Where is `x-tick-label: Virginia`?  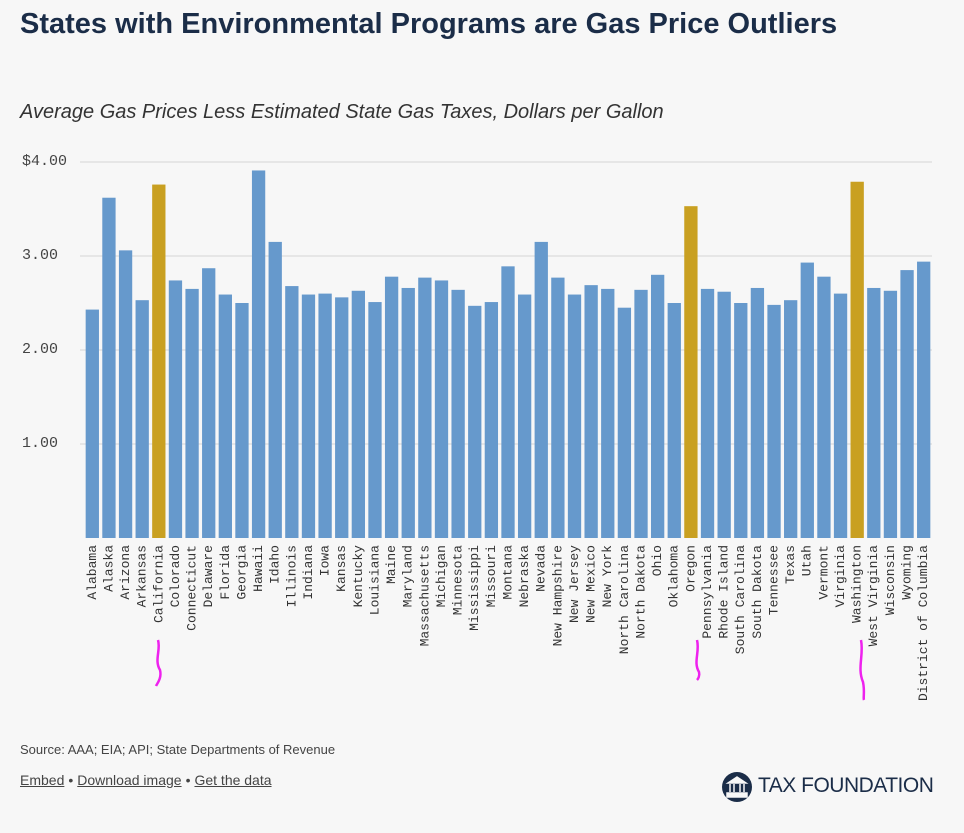 x-tick-label: Virginia is located at coordinates (840, 576).